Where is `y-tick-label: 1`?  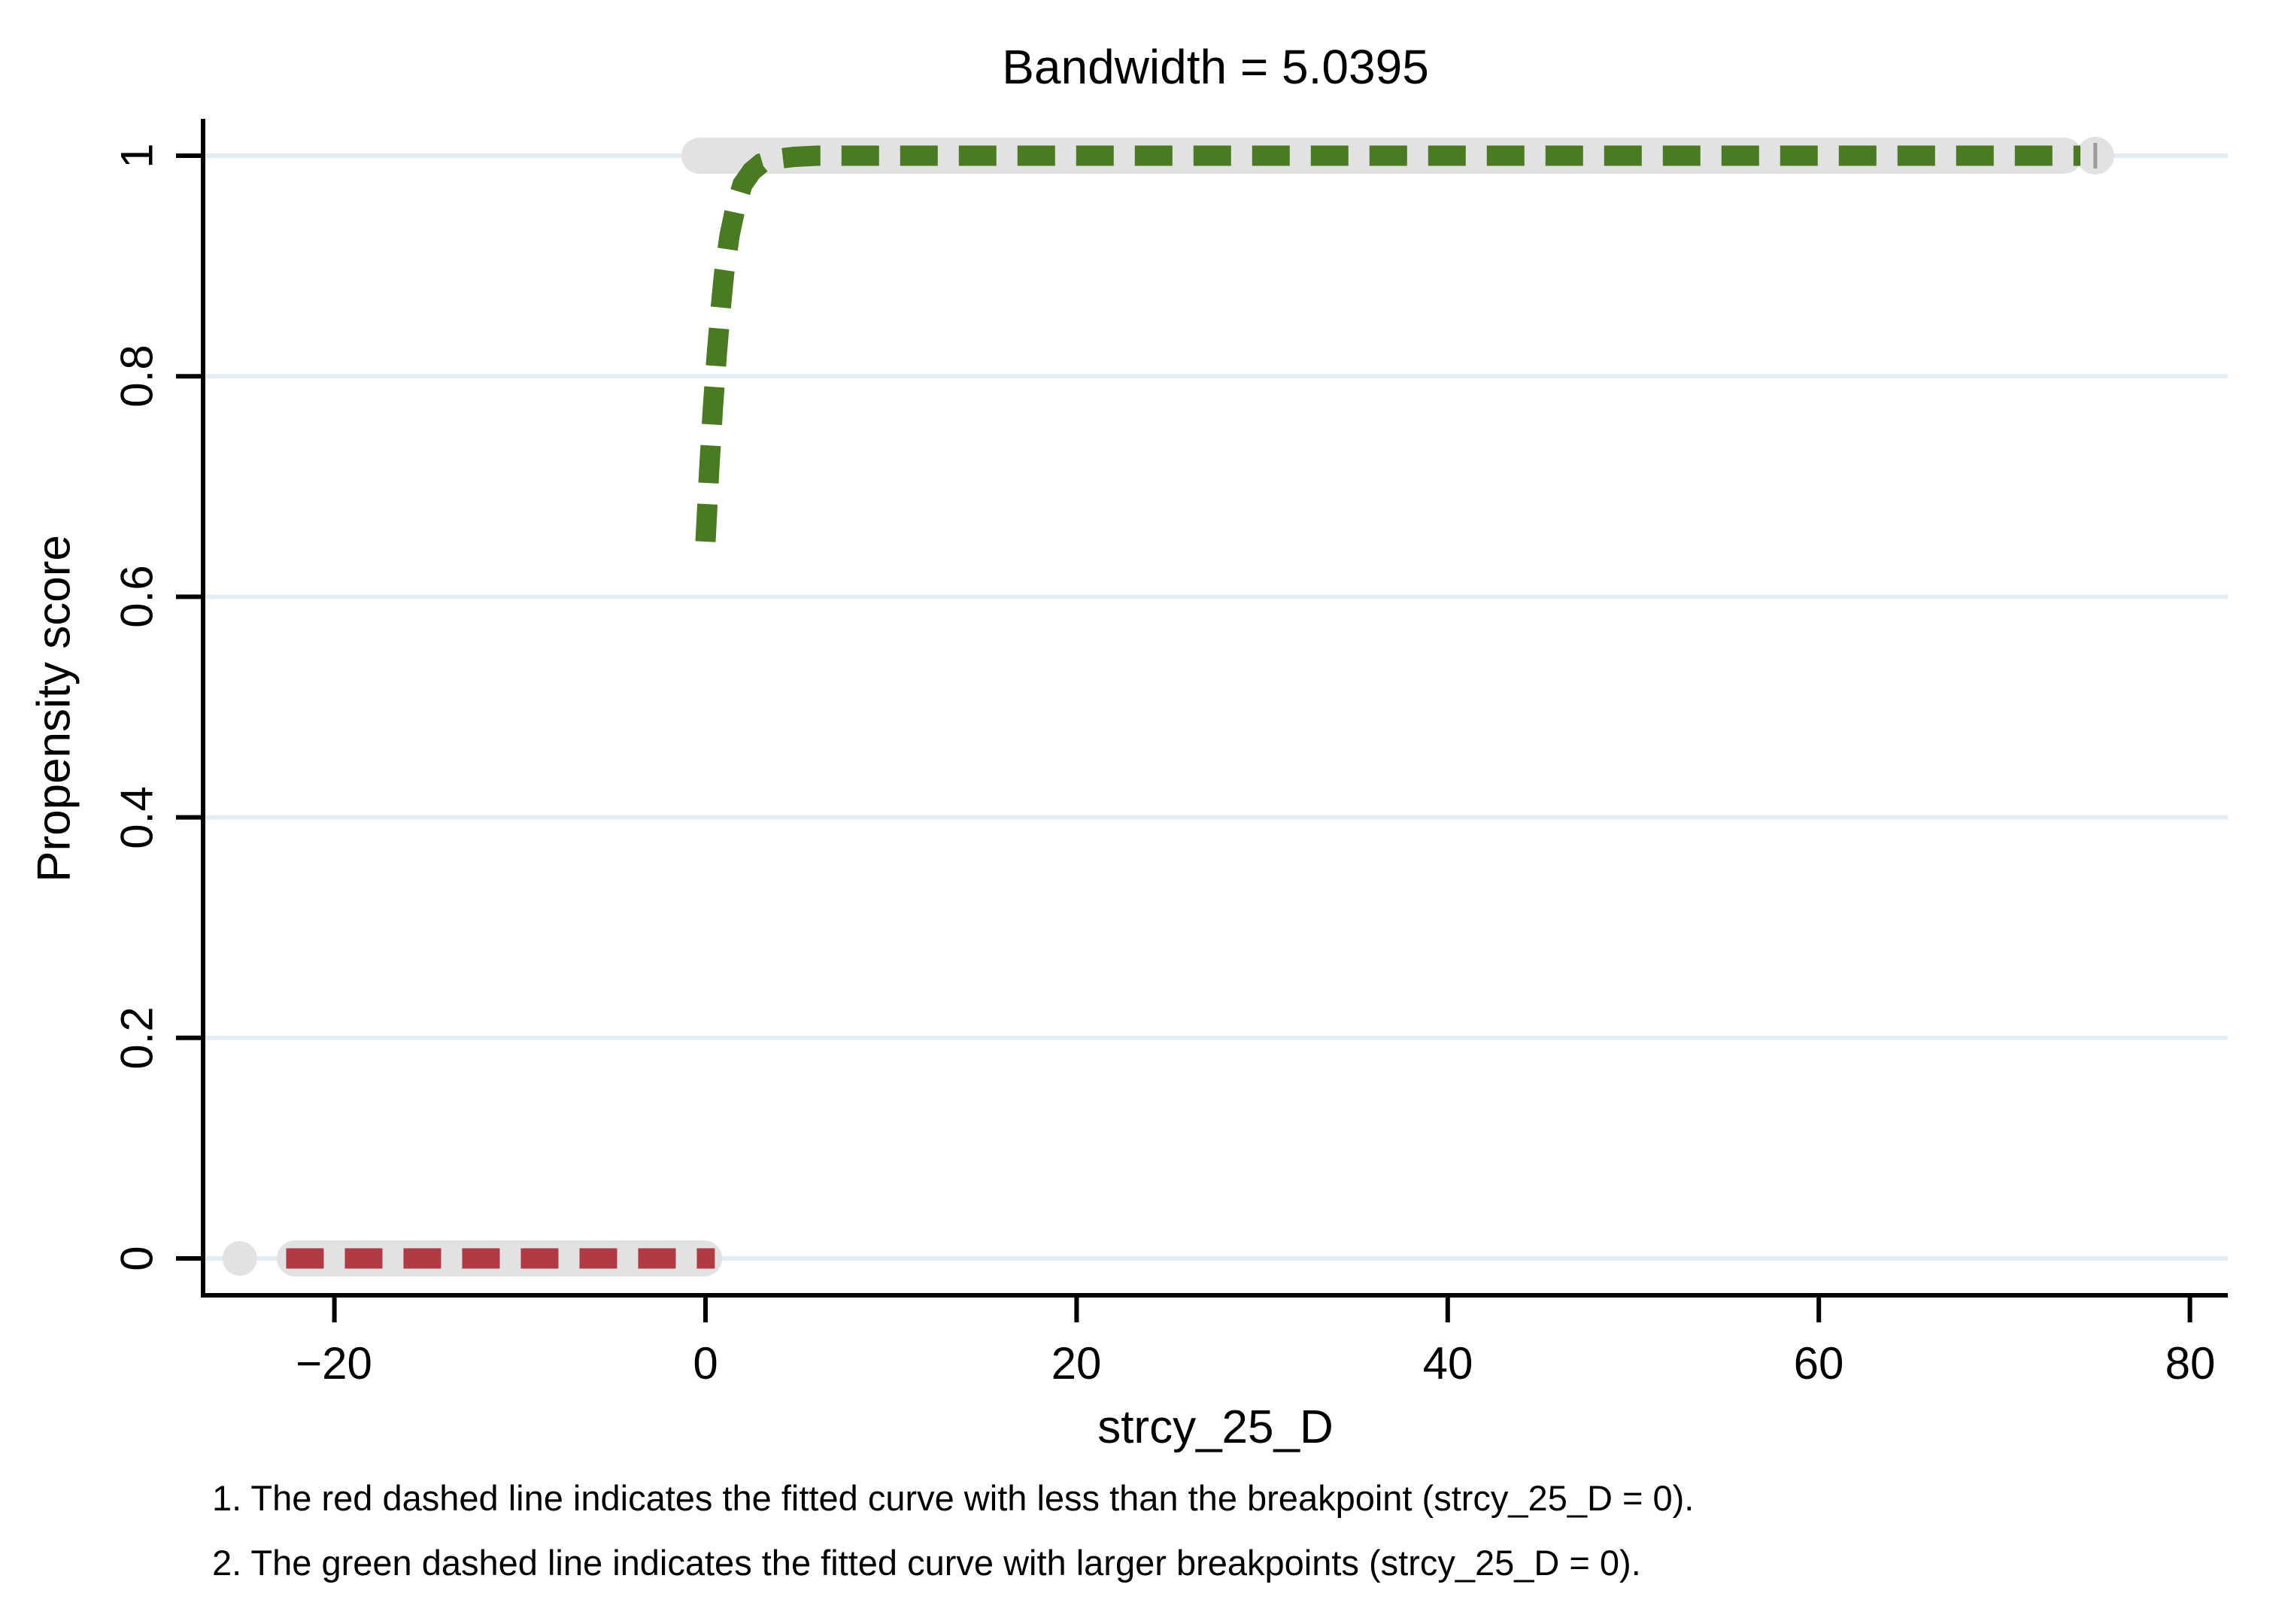
y-tick-label: 1 is located at coordinates (136, 155).